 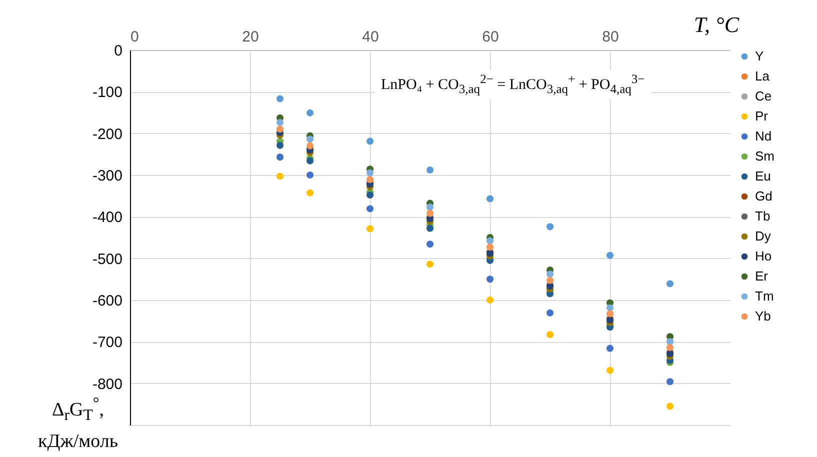 I want to click on legend-label: Dy, so click(x=763, y=236).